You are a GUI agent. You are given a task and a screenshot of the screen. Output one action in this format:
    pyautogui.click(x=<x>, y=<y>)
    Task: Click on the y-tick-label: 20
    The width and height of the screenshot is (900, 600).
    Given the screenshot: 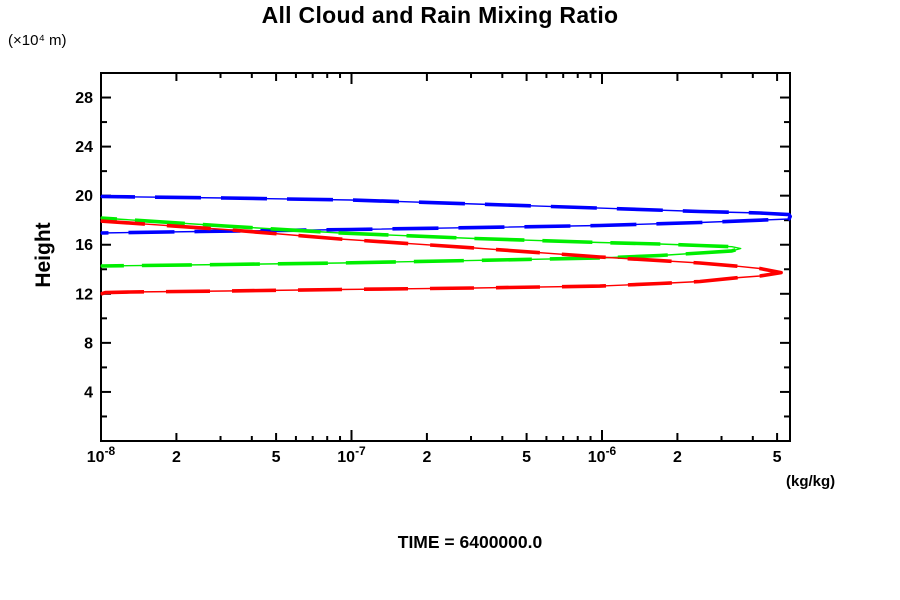 What is the action you would take?
    pyautogui.click(x=84, y=196)
    